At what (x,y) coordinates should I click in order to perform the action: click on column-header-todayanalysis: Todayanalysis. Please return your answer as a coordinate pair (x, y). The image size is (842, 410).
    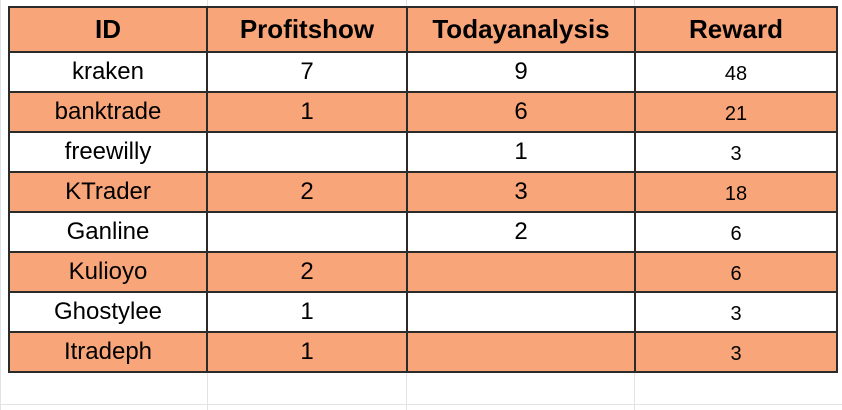
    Looking at the image, I should click on (521, 29).